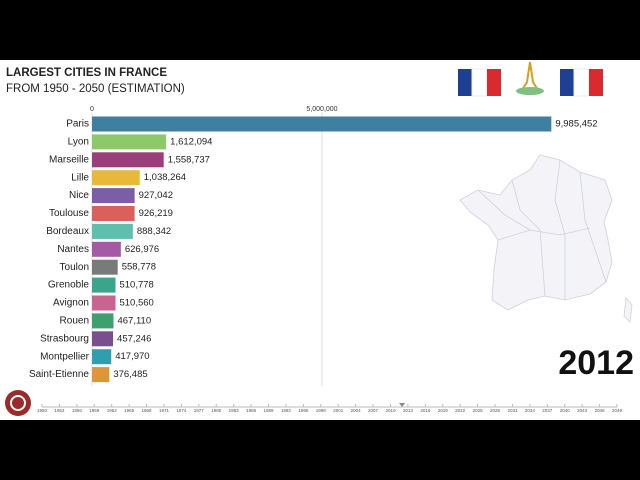 The width and height of the screenshot is (640, 480). Describe the element at coordinates (74, 267) in the screenshot. I see `category-label: Toulon` at that location.